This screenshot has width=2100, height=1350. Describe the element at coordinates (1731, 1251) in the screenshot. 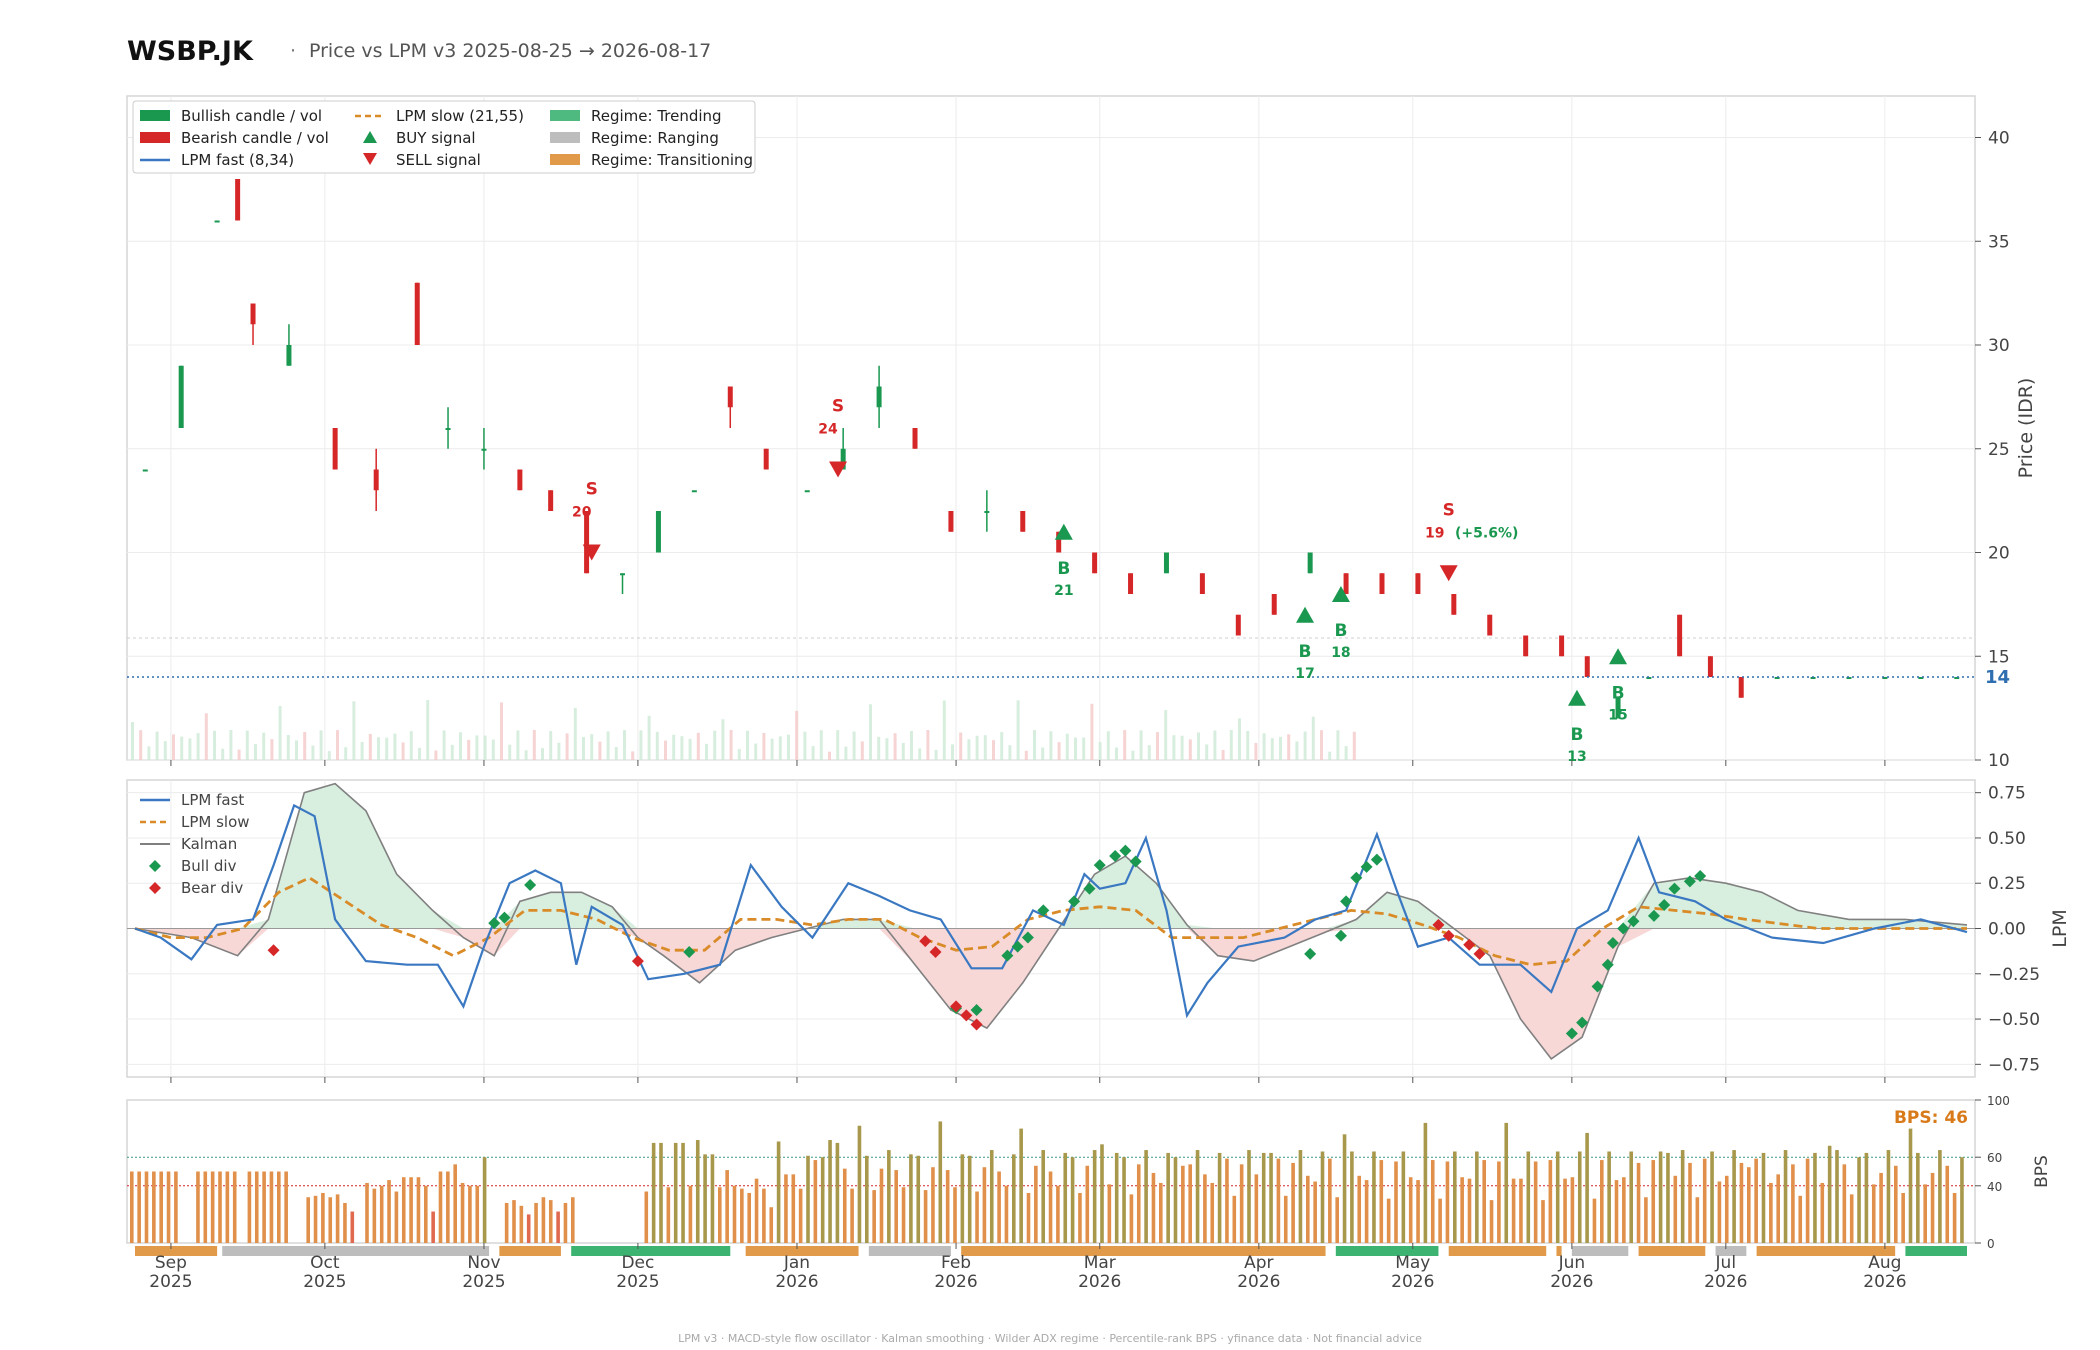

I see `regime-segment-ranging` at that location.